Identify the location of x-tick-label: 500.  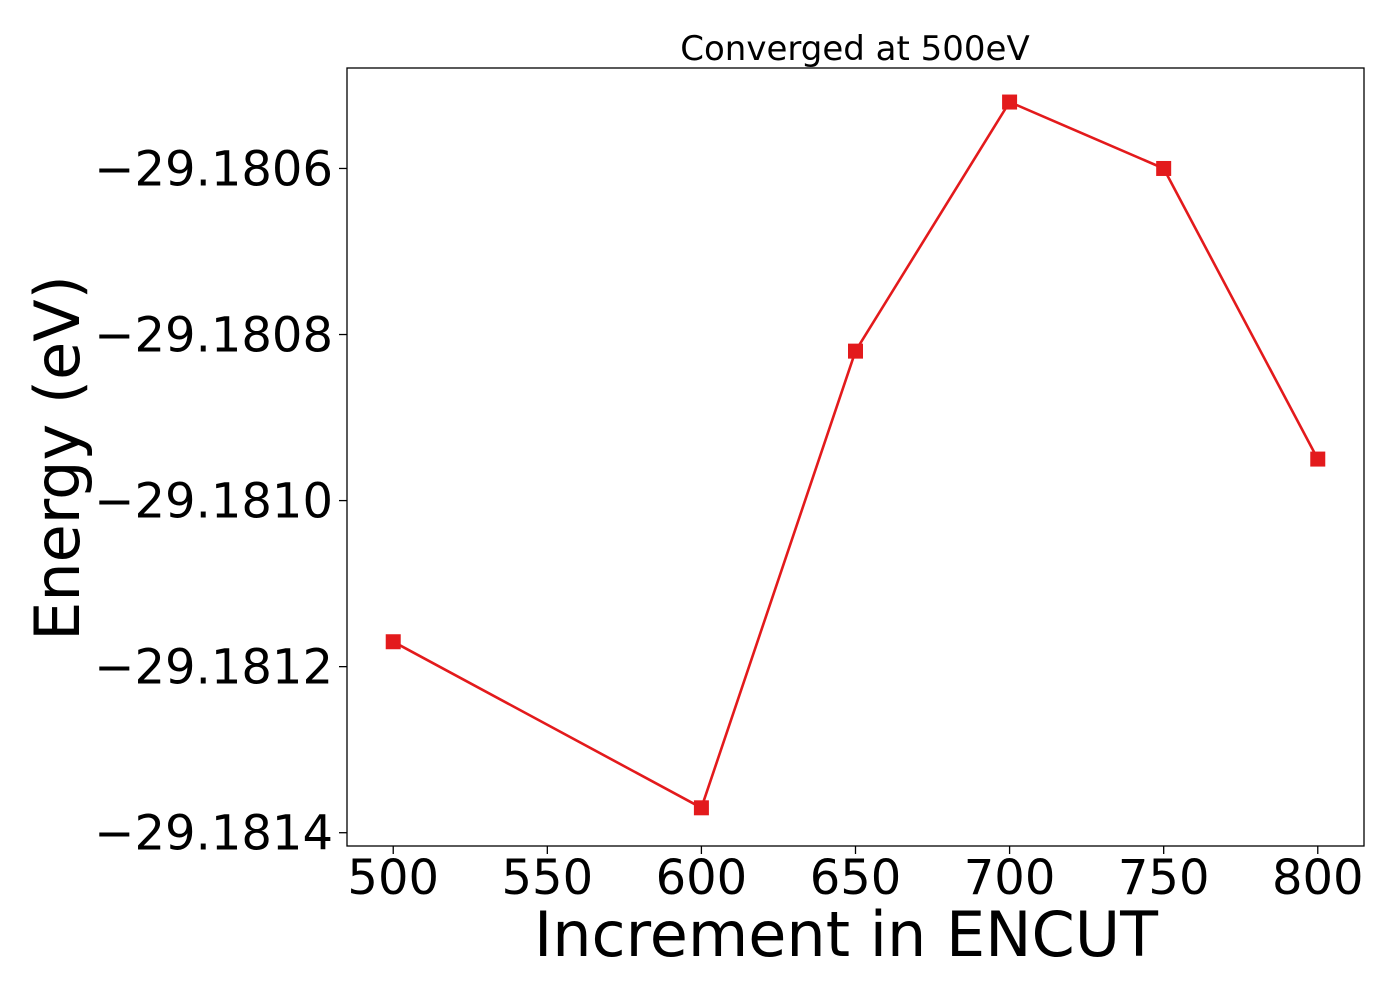
(393, 878).